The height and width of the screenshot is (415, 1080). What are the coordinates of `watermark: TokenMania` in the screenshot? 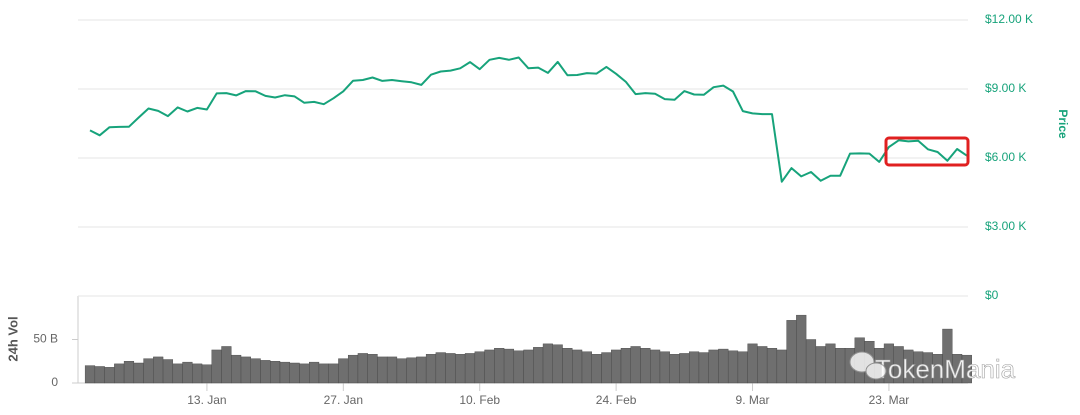 It's located at (945, 369).